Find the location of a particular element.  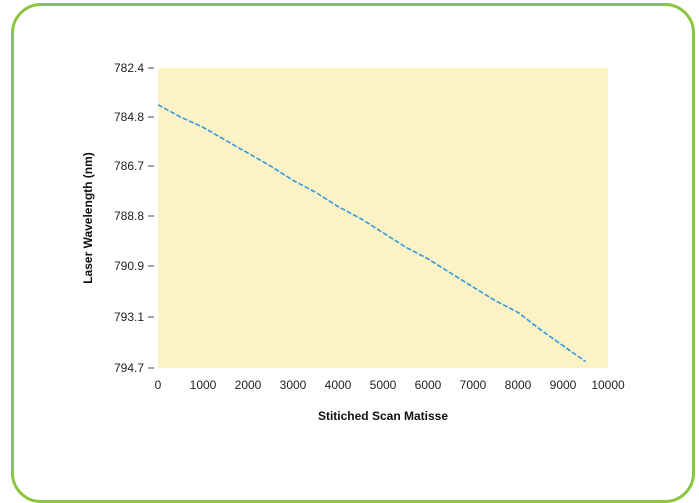

y-tick-label: 784.8 is located at coordinates (129, 117).